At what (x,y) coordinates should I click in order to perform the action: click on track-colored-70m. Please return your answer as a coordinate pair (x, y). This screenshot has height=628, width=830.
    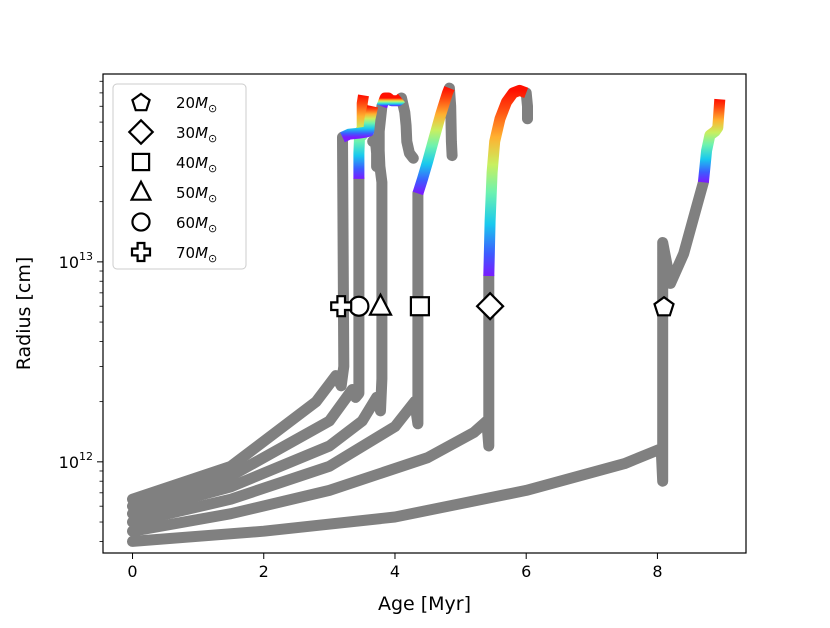
    Looking at the image, I should click on (359, 124).